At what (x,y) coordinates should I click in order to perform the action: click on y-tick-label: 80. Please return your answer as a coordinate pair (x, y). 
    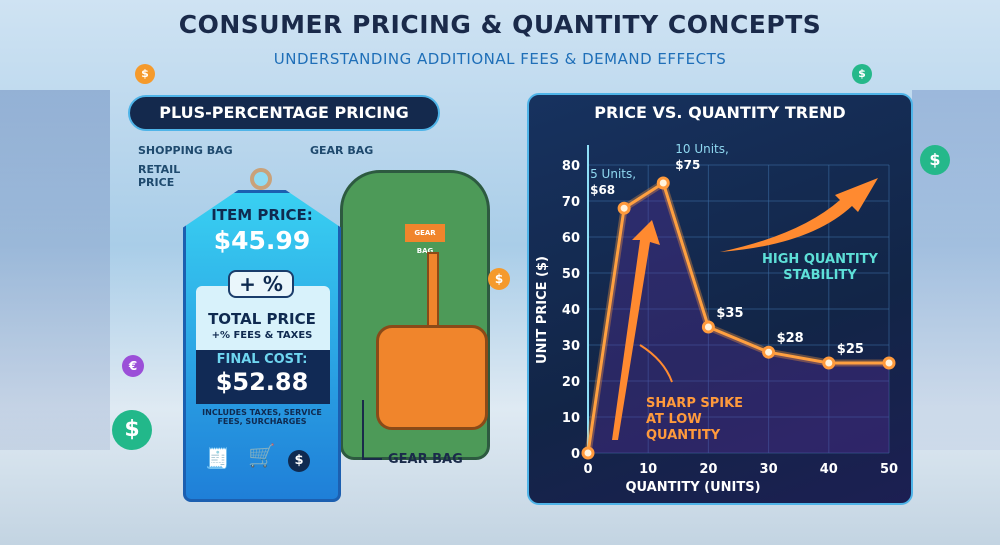
    Looking at the image, I should click on (571, 166).